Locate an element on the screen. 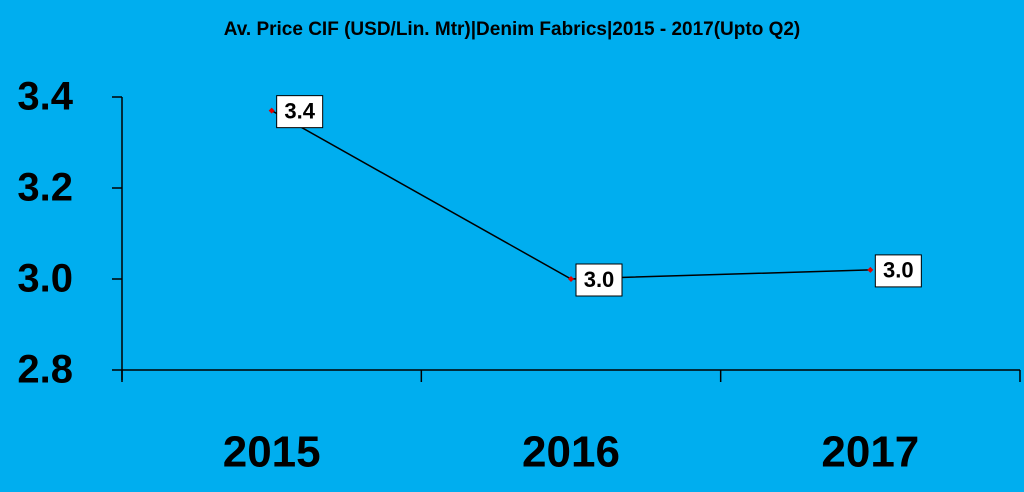 The width and height of the screenshot is (1024, 492). x-tick-label: 2016 is located at coordinates (571, 452).